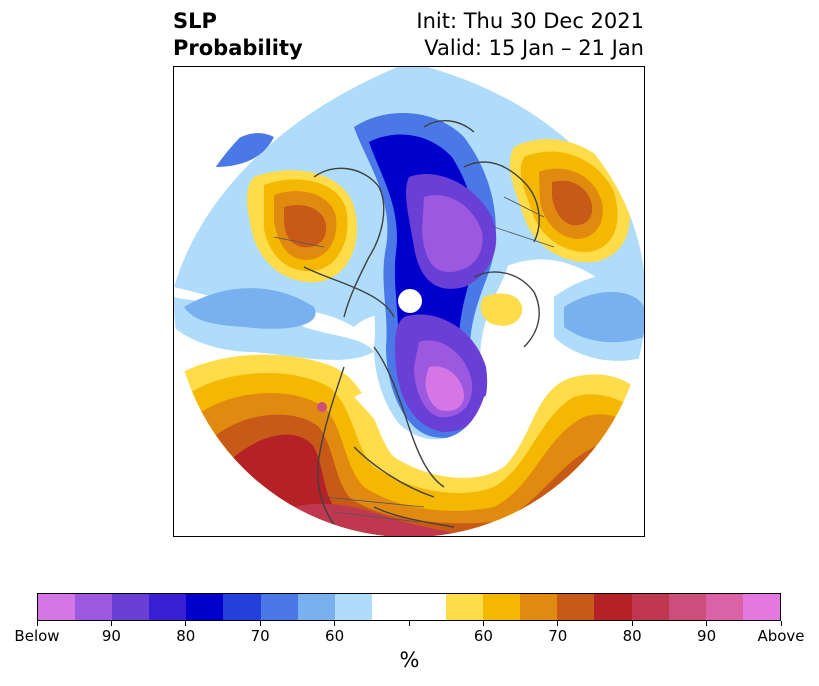 The width and height of the screenshot is (819, 686). Describe the element at coordinates (238, 48) in the screenshot. I see `title-line-probability: Probability` at that location.